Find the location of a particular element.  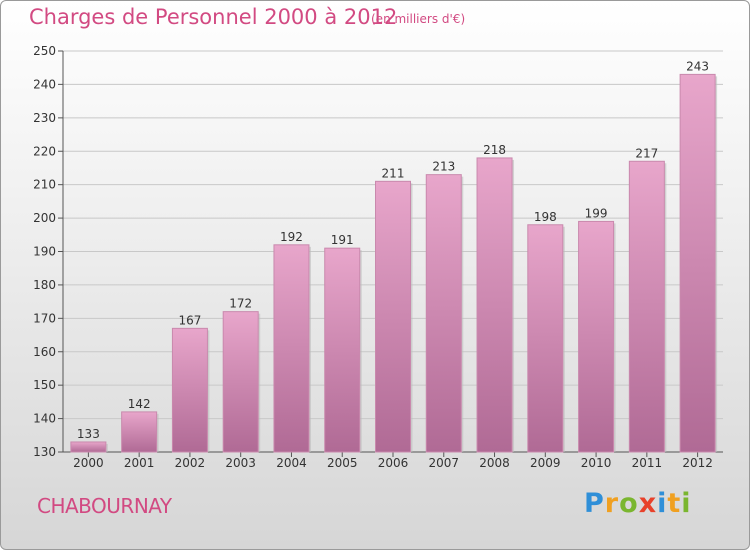

value-label: 172 is located at coordinates (240, 304).